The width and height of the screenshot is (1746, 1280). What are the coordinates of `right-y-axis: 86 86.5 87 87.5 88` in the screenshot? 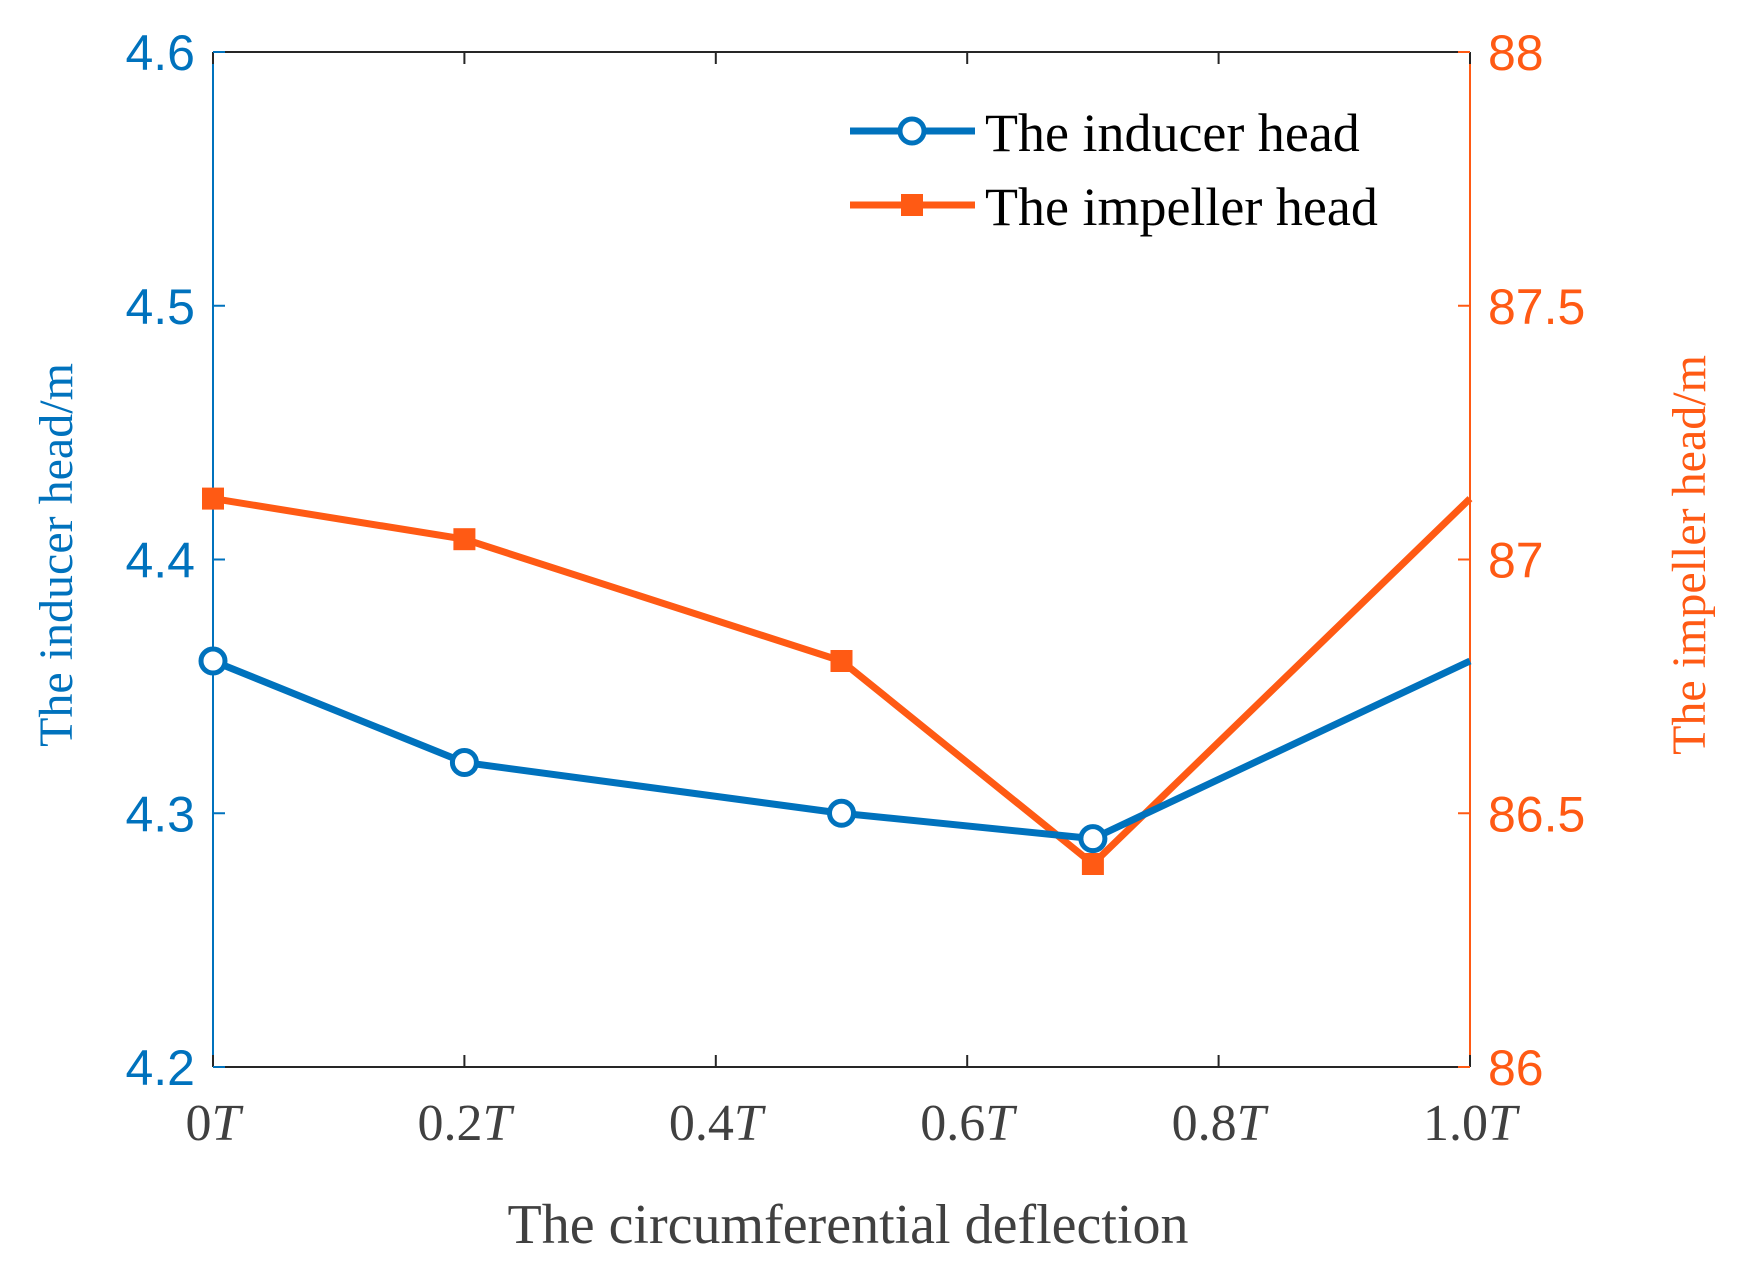 It's located at (1521, 560).